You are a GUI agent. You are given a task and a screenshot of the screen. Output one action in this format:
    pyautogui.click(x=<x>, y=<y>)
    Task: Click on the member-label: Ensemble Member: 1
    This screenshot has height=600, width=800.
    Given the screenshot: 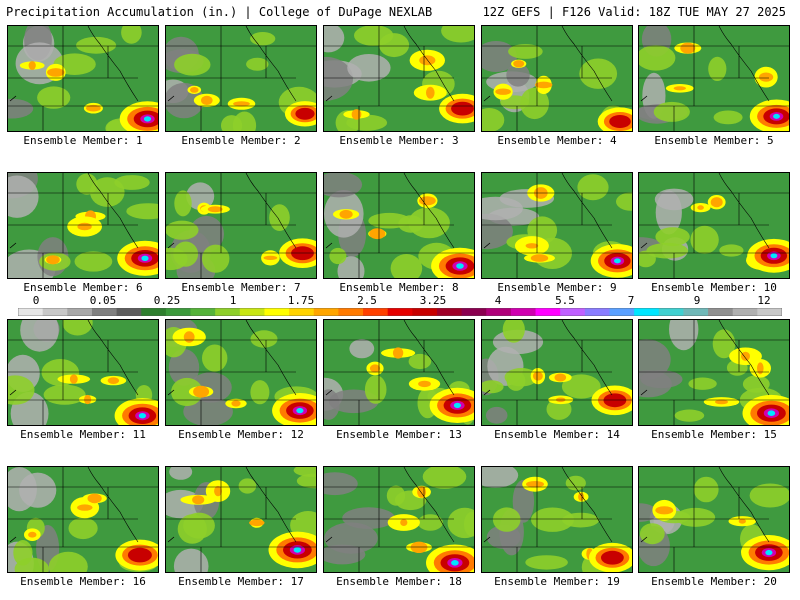 What is the action you would take?
    pyautogui.click(x=83, y=140)
    